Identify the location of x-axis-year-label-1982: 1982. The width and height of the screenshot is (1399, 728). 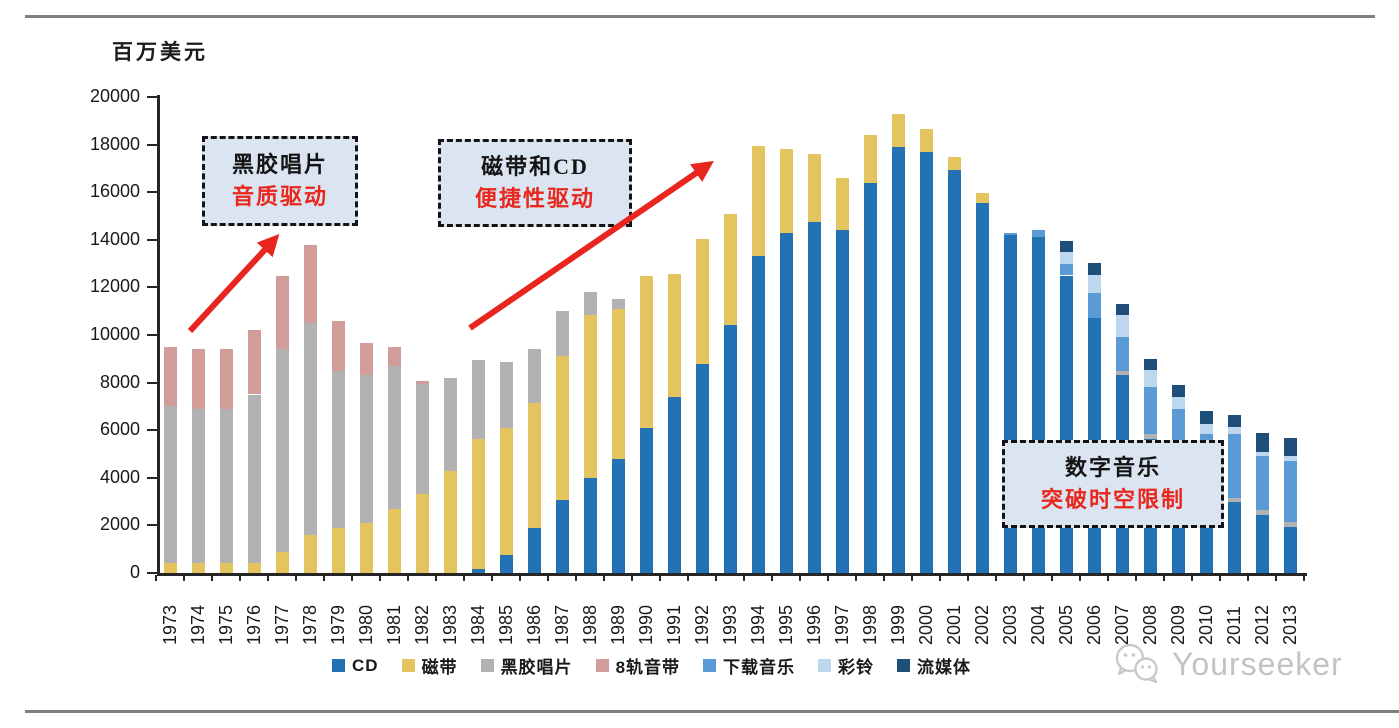
(422, 624).